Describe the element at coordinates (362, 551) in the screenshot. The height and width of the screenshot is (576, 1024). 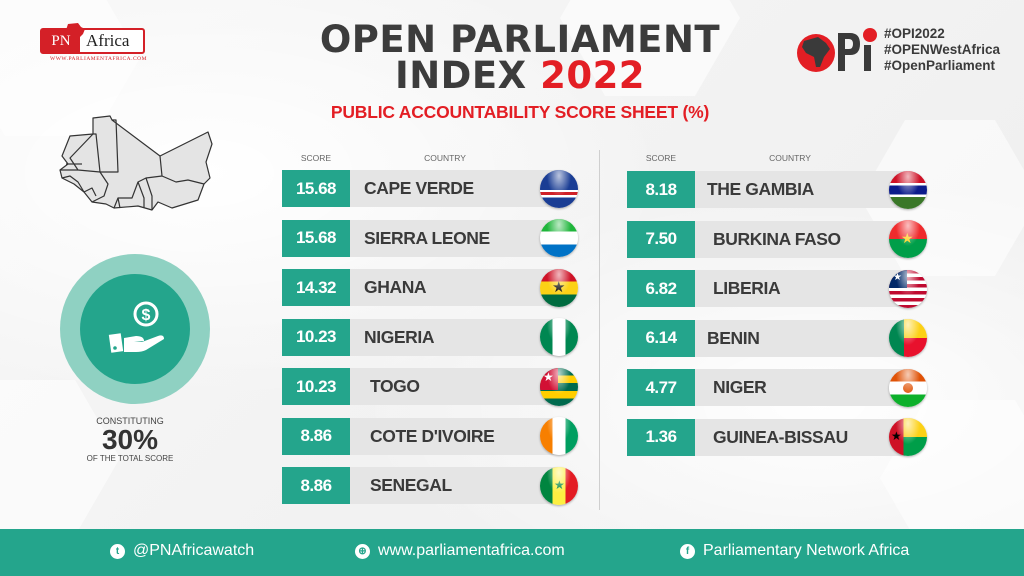
I see `globe-icon: ⊕` at that location.